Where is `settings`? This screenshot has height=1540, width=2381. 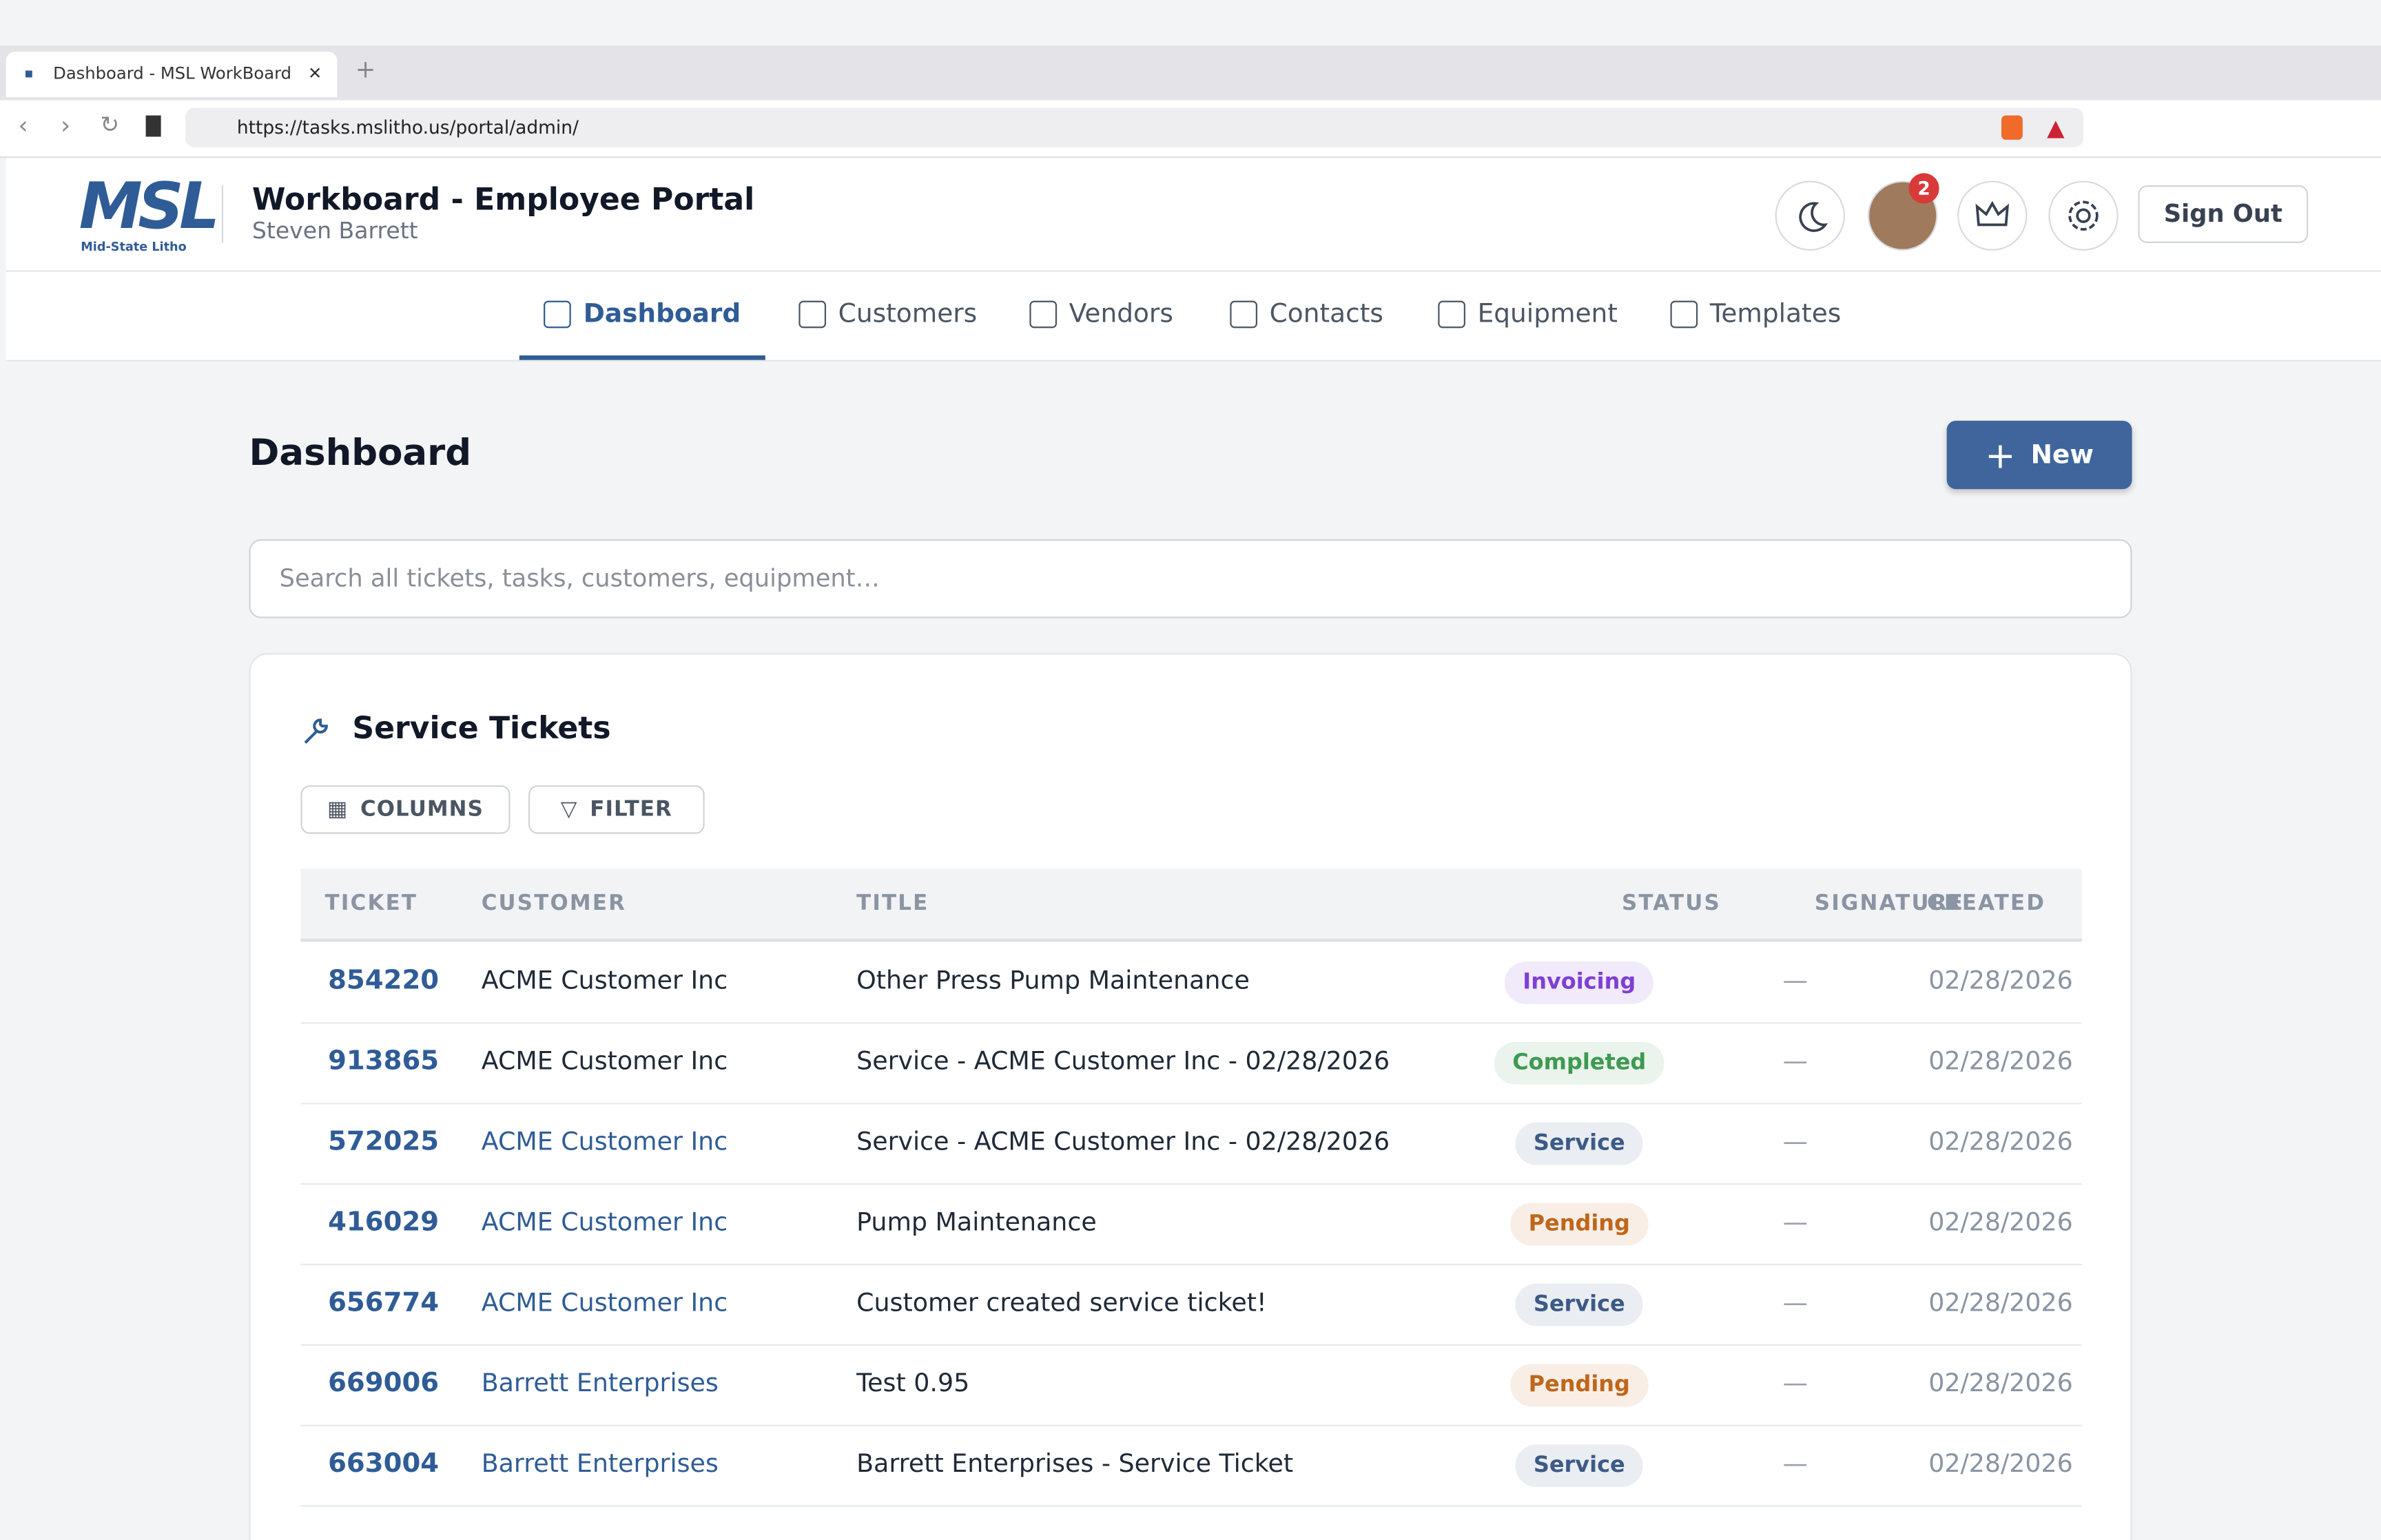
settings is located at coordinates (2084, 215).